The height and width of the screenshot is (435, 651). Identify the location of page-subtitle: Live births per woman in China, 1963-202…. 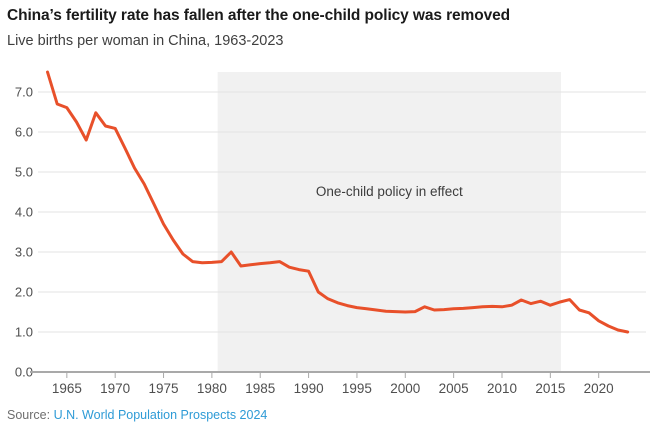
(145, 41).